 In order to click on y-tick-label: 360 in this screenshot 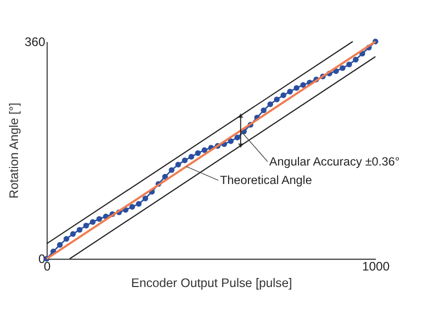, I will do `click(35, 41)`.